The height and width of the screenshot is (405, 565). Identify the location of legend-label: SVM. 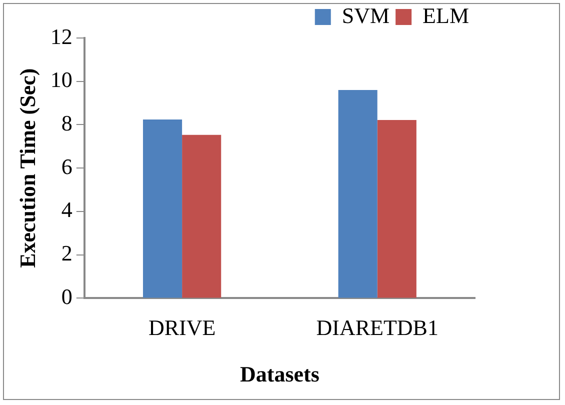
(366, 15).